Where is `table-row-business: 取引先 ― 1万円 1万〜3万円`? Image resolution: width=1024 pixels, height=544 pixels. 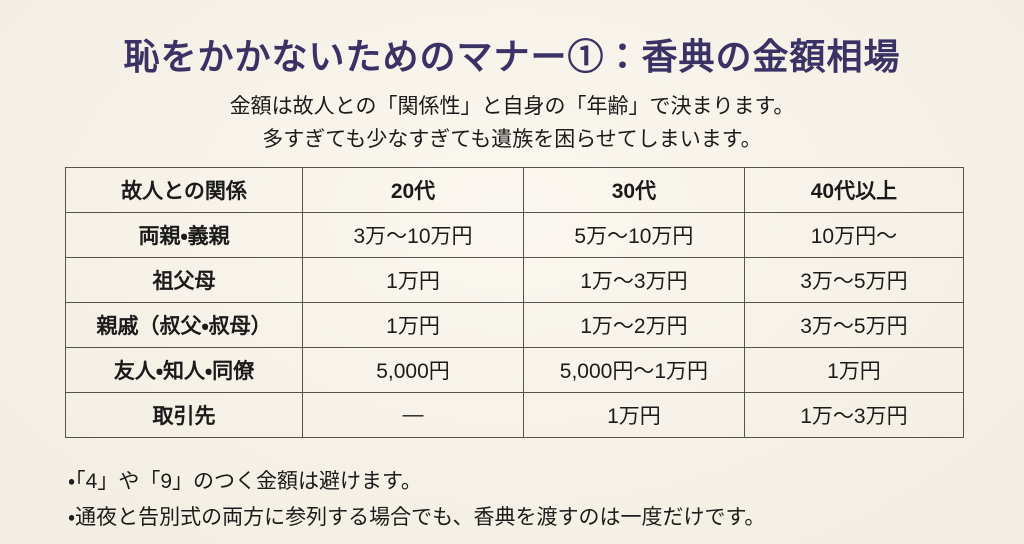
table-row-business: 取引先 ― 1万円 1万〜3万円 is located at coordinates (514, 415).